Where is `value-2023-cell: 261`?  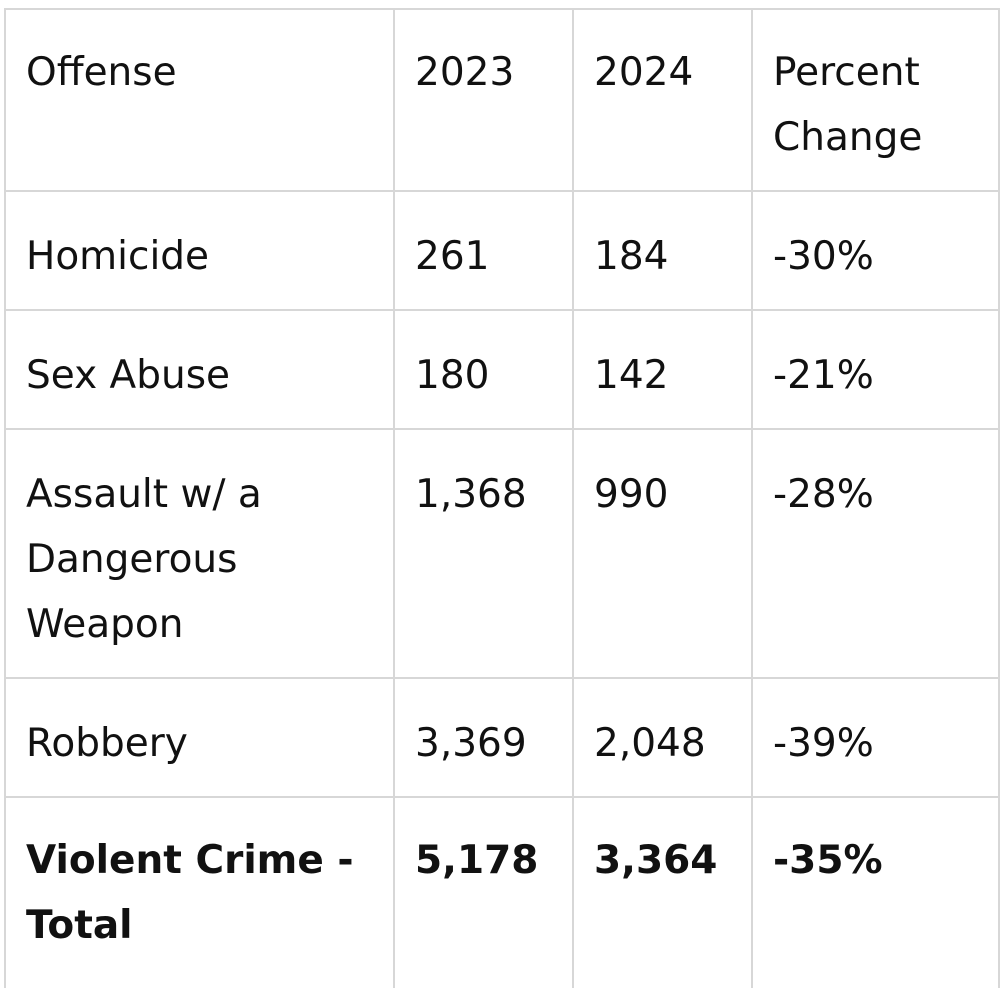
value-2023-cell: 261 is located at coordinates (483, 250).